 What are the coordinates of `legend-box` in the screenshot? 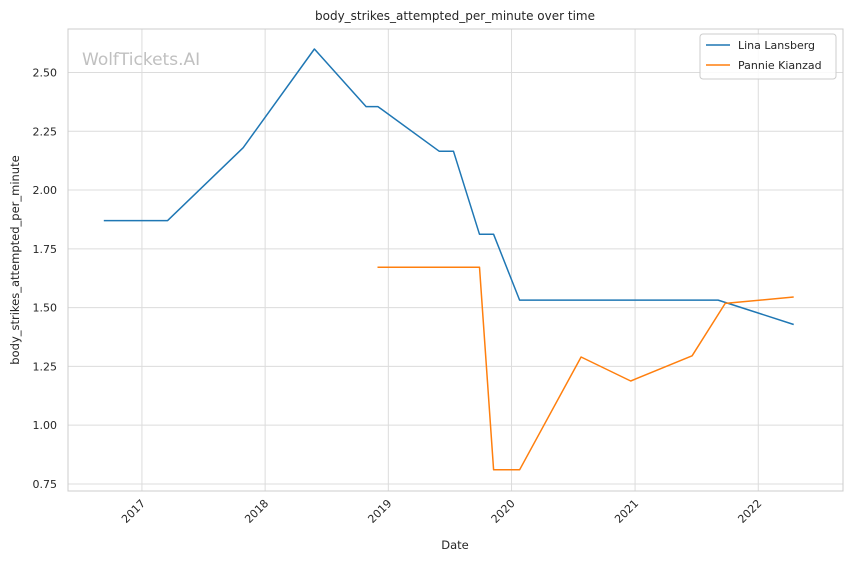 It's located at (768, 56).